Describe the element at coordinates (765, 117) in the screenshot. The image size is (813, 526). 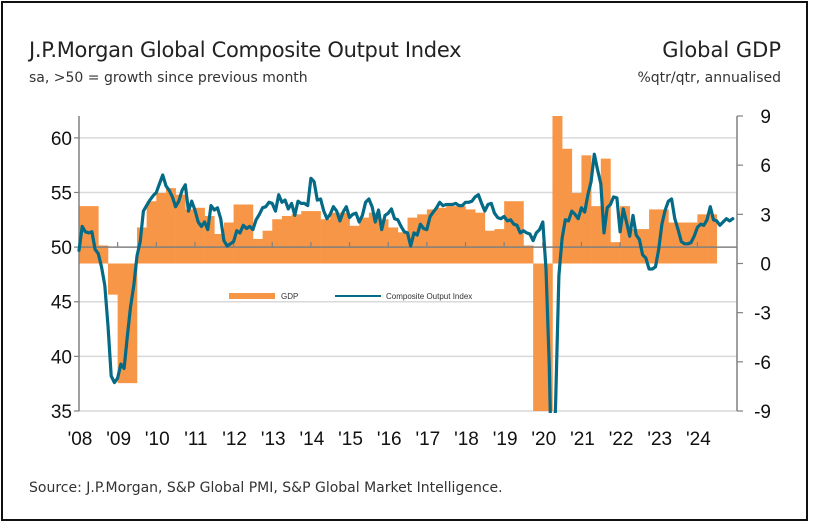
I see `right-axis-tick-label: 9` at that location.